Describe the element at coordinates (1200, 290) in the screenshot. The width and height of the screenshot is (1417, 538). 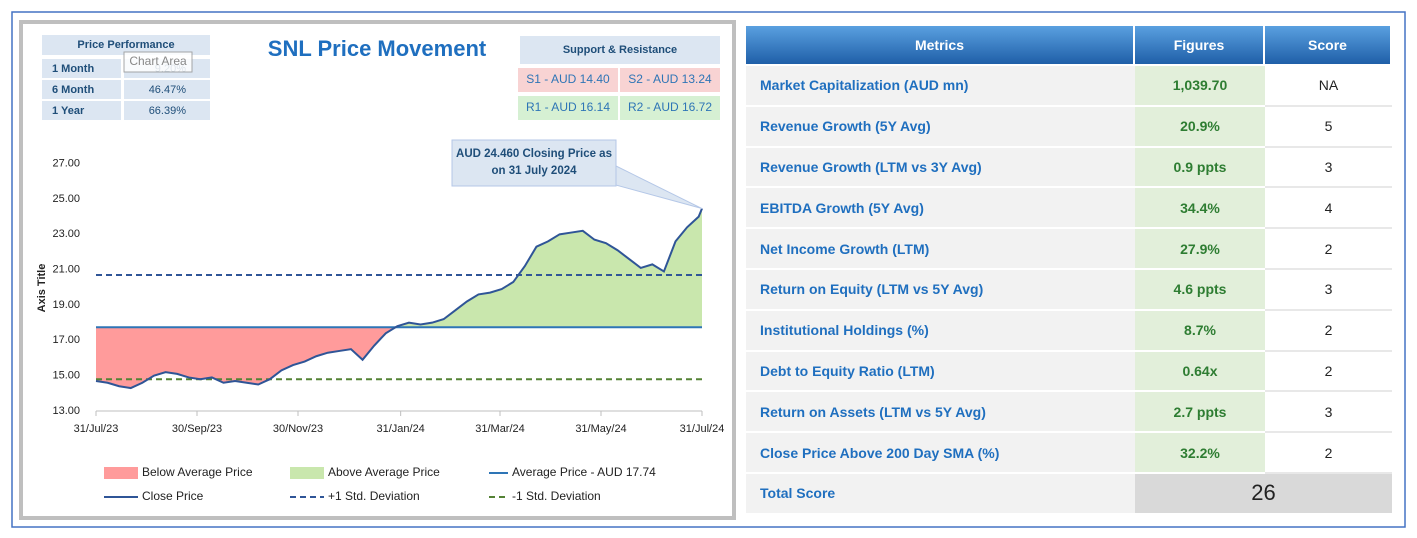
I see `table-cell: 4.6 ppts` at that location.